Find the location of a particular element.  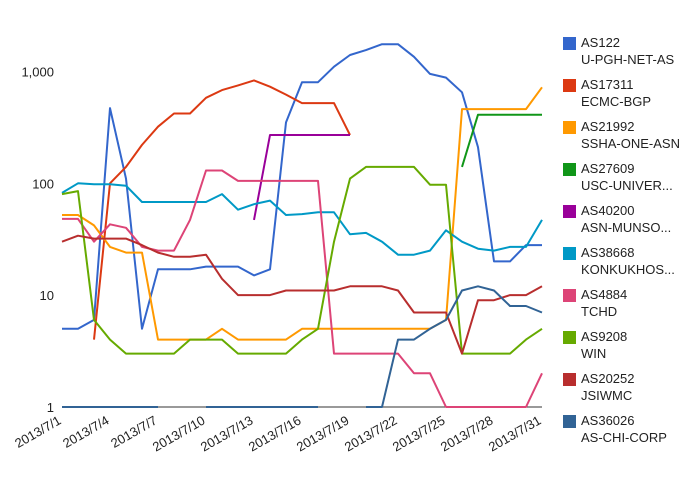

y-tick-label: 1,000 is located at coordinates (37, 71).